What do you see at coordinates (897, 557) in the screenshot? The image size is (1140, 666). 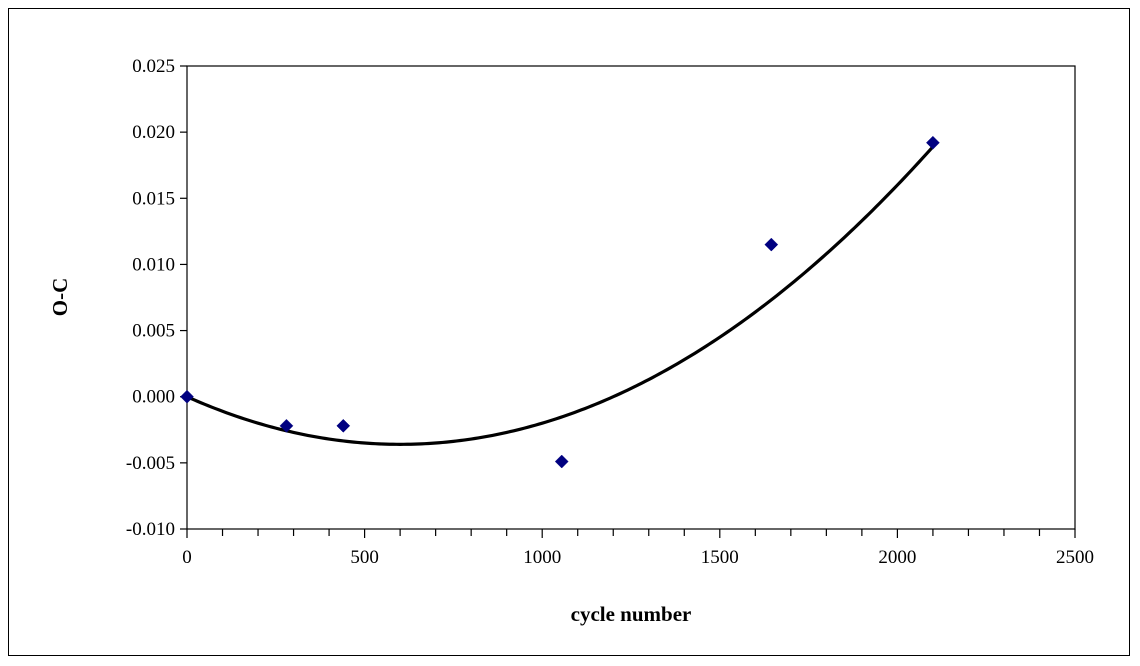 I see `x-tick-label: 2000` at bounding box center [897, 557].